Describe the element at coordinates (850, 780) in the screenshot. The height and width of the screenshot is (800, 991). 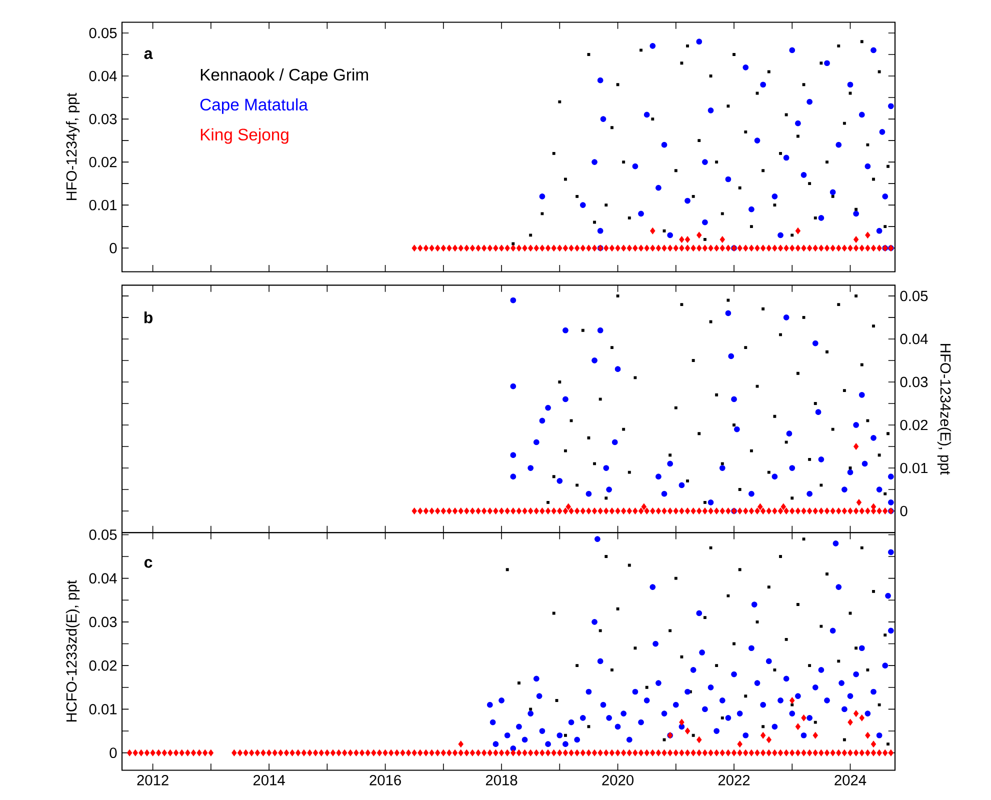
I see `x-tick-label: 2024` at that location.